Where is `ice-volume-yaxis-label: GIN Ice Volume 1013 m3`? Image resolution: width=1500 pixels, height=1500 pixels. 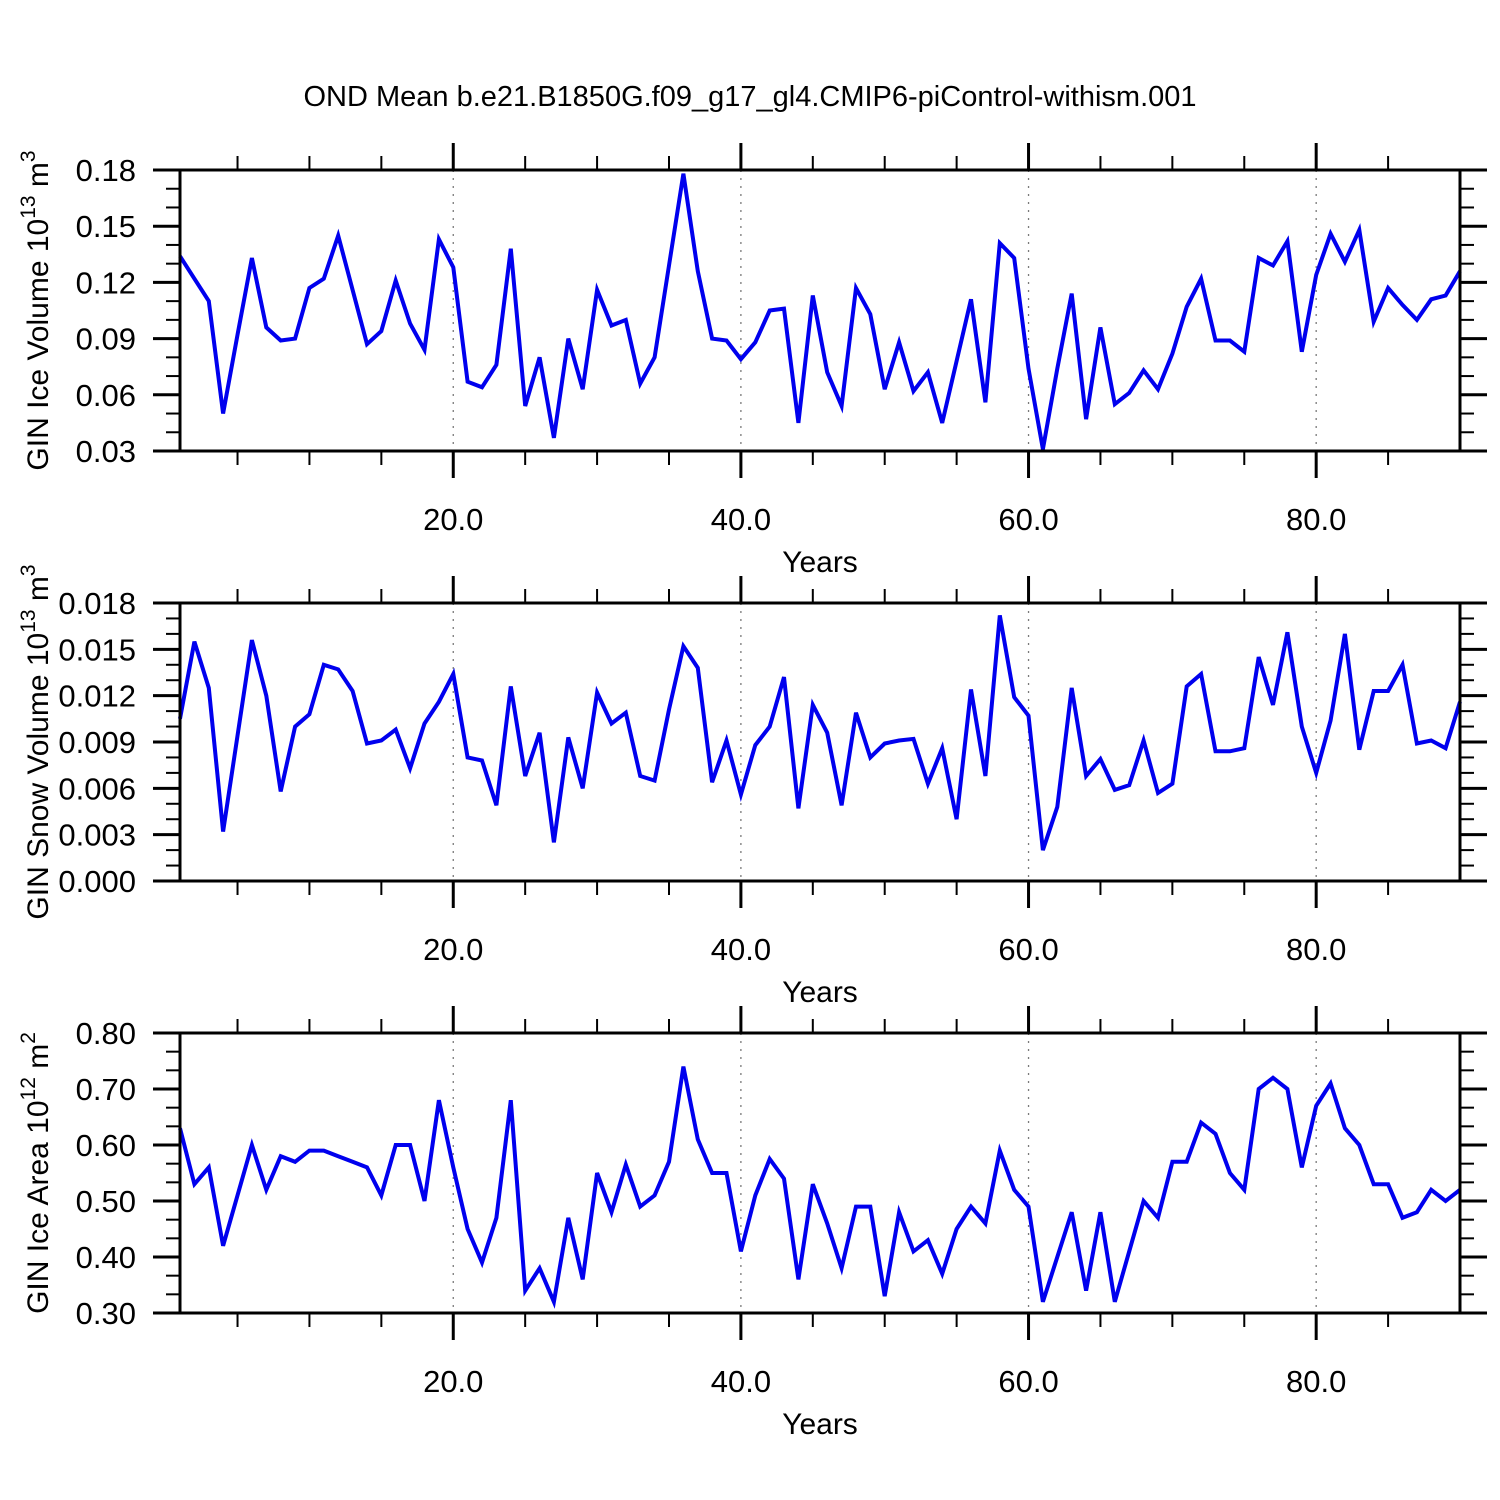
ice-volume-yaxis-label: GIN Ice Volume 1013 m3 is located at coordinates (36, 310).